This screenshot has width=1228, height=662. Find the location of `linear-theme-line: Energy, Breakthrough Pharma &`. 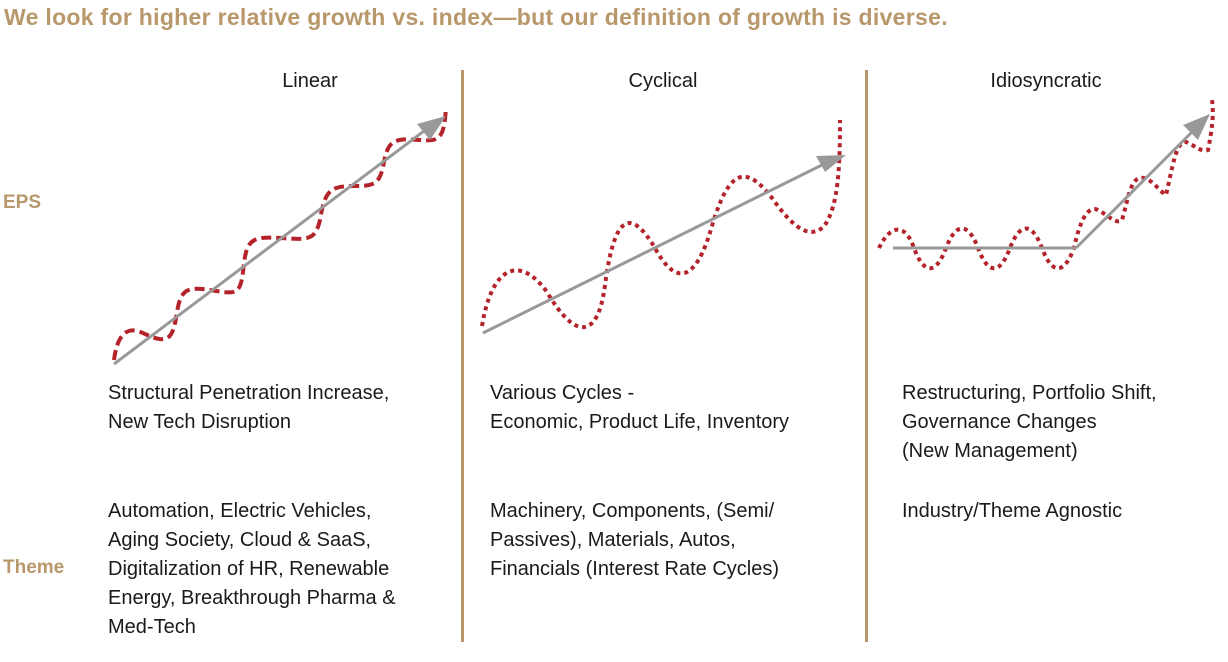

linear-theme-line: Energy, Breakthrough Pharma & is located at coordinates (252, 598).